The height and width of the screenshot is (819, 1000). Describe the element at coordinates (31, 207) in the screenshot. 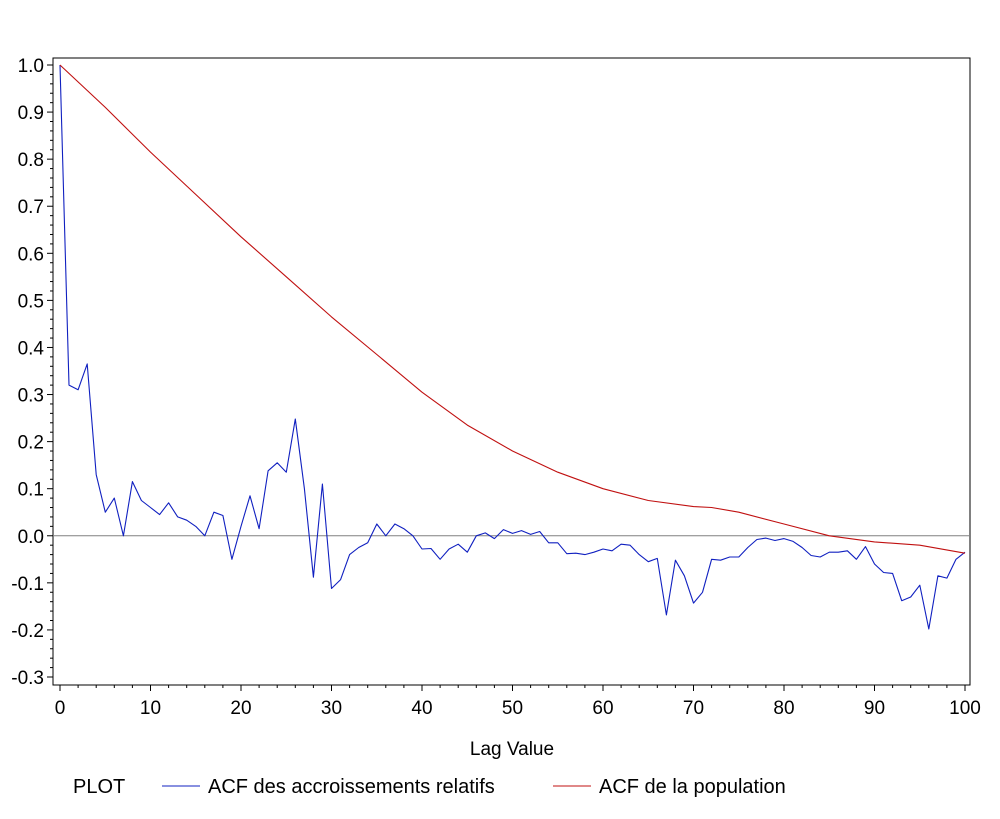

I see `y-tick-label: 0.7` at that location.